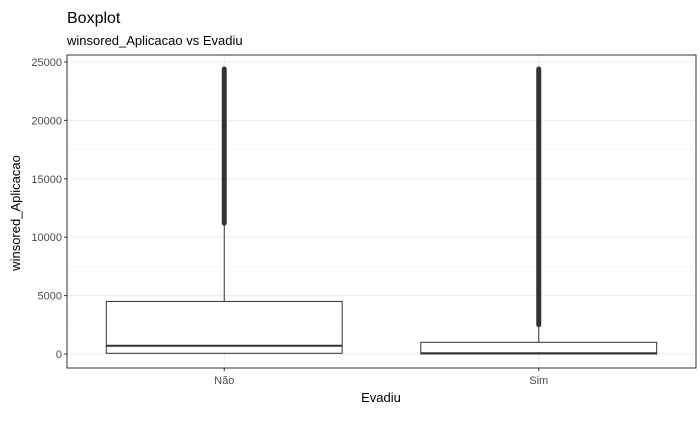  I want to click on y-tick-label: 10000, so click(46, 238).